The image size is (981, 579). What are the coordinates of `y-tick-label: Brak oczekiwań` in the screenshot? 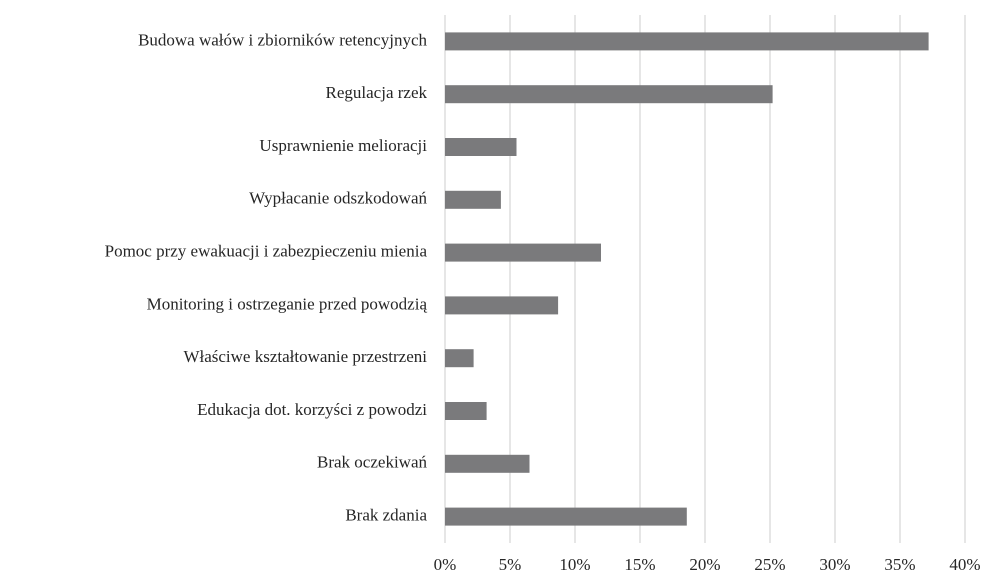 It's located at (372, 462).